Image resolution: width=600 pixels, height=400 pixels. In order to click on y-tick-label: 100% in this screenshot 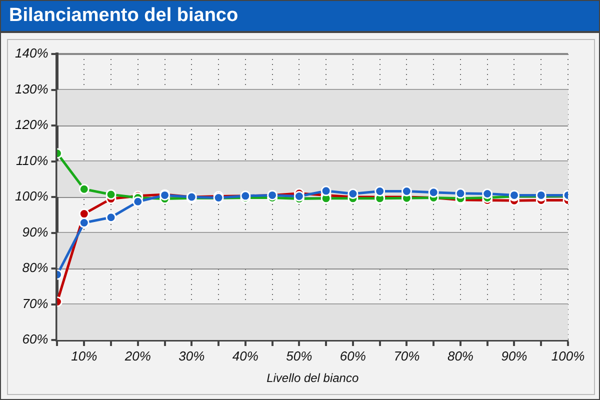, I will do `click(31, 196)`.